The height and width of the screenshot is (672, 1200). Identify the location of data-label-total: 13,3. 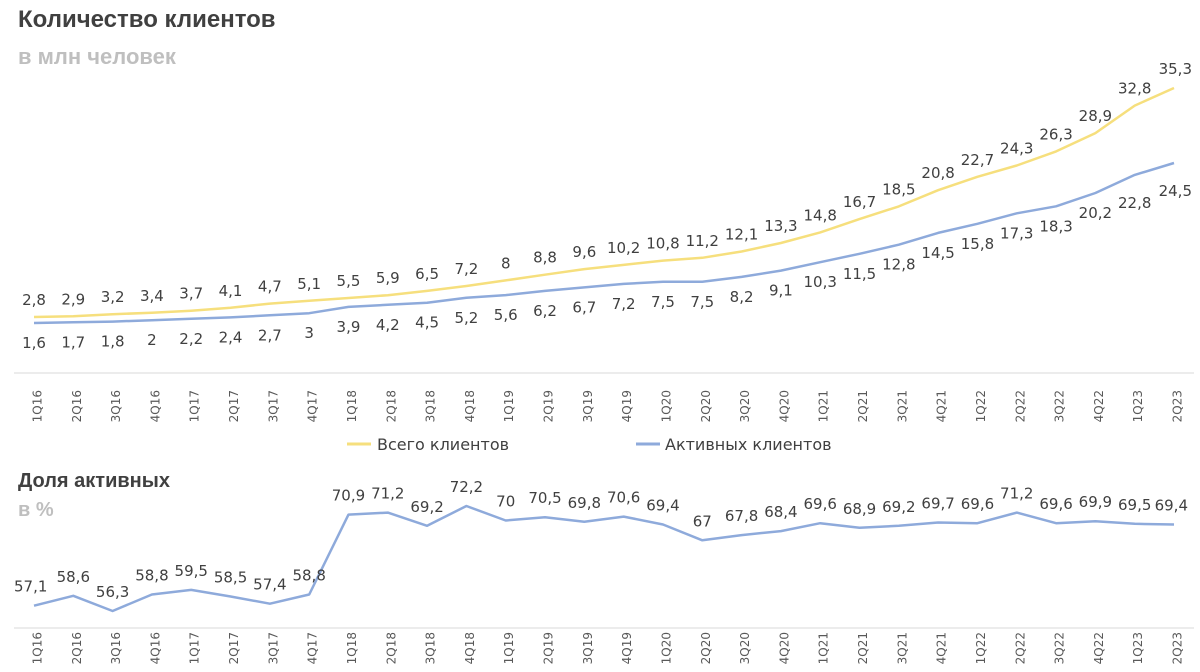
(780, 226).